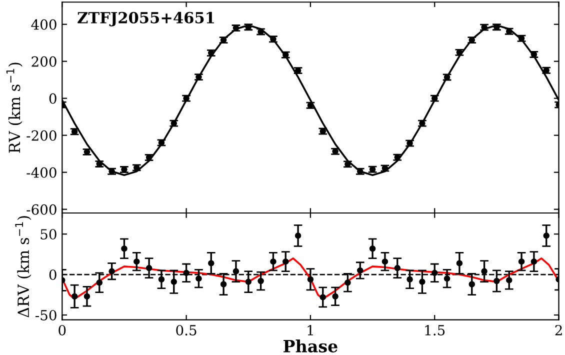 This screenshot has width=565, height=355. Describe the element at coordinates (146, 19) in the screenshot. I see `annotation: ZTFJ2055+4651` at that location.